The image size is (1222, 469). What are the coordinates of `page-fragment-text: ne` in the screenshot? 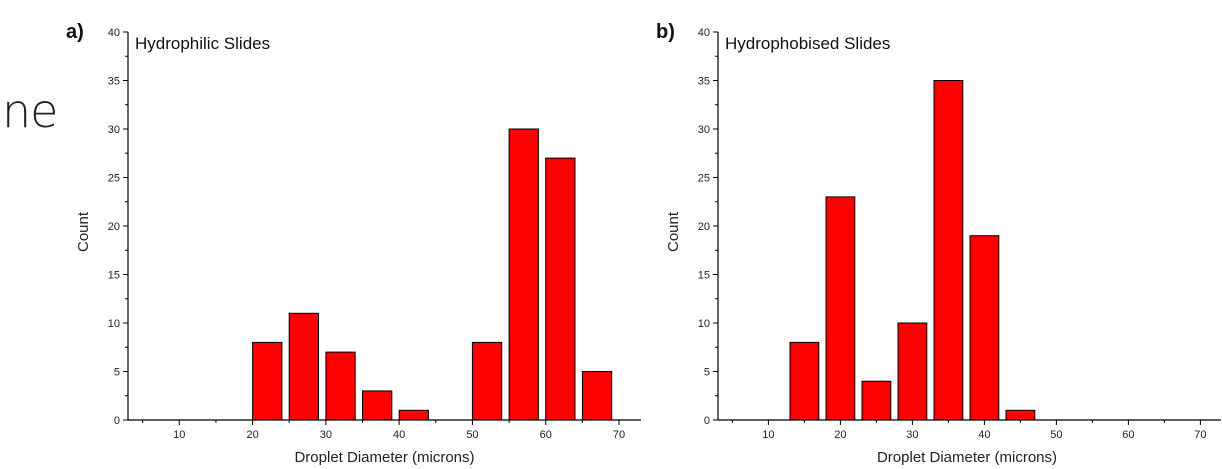 It's located at (30, 111).